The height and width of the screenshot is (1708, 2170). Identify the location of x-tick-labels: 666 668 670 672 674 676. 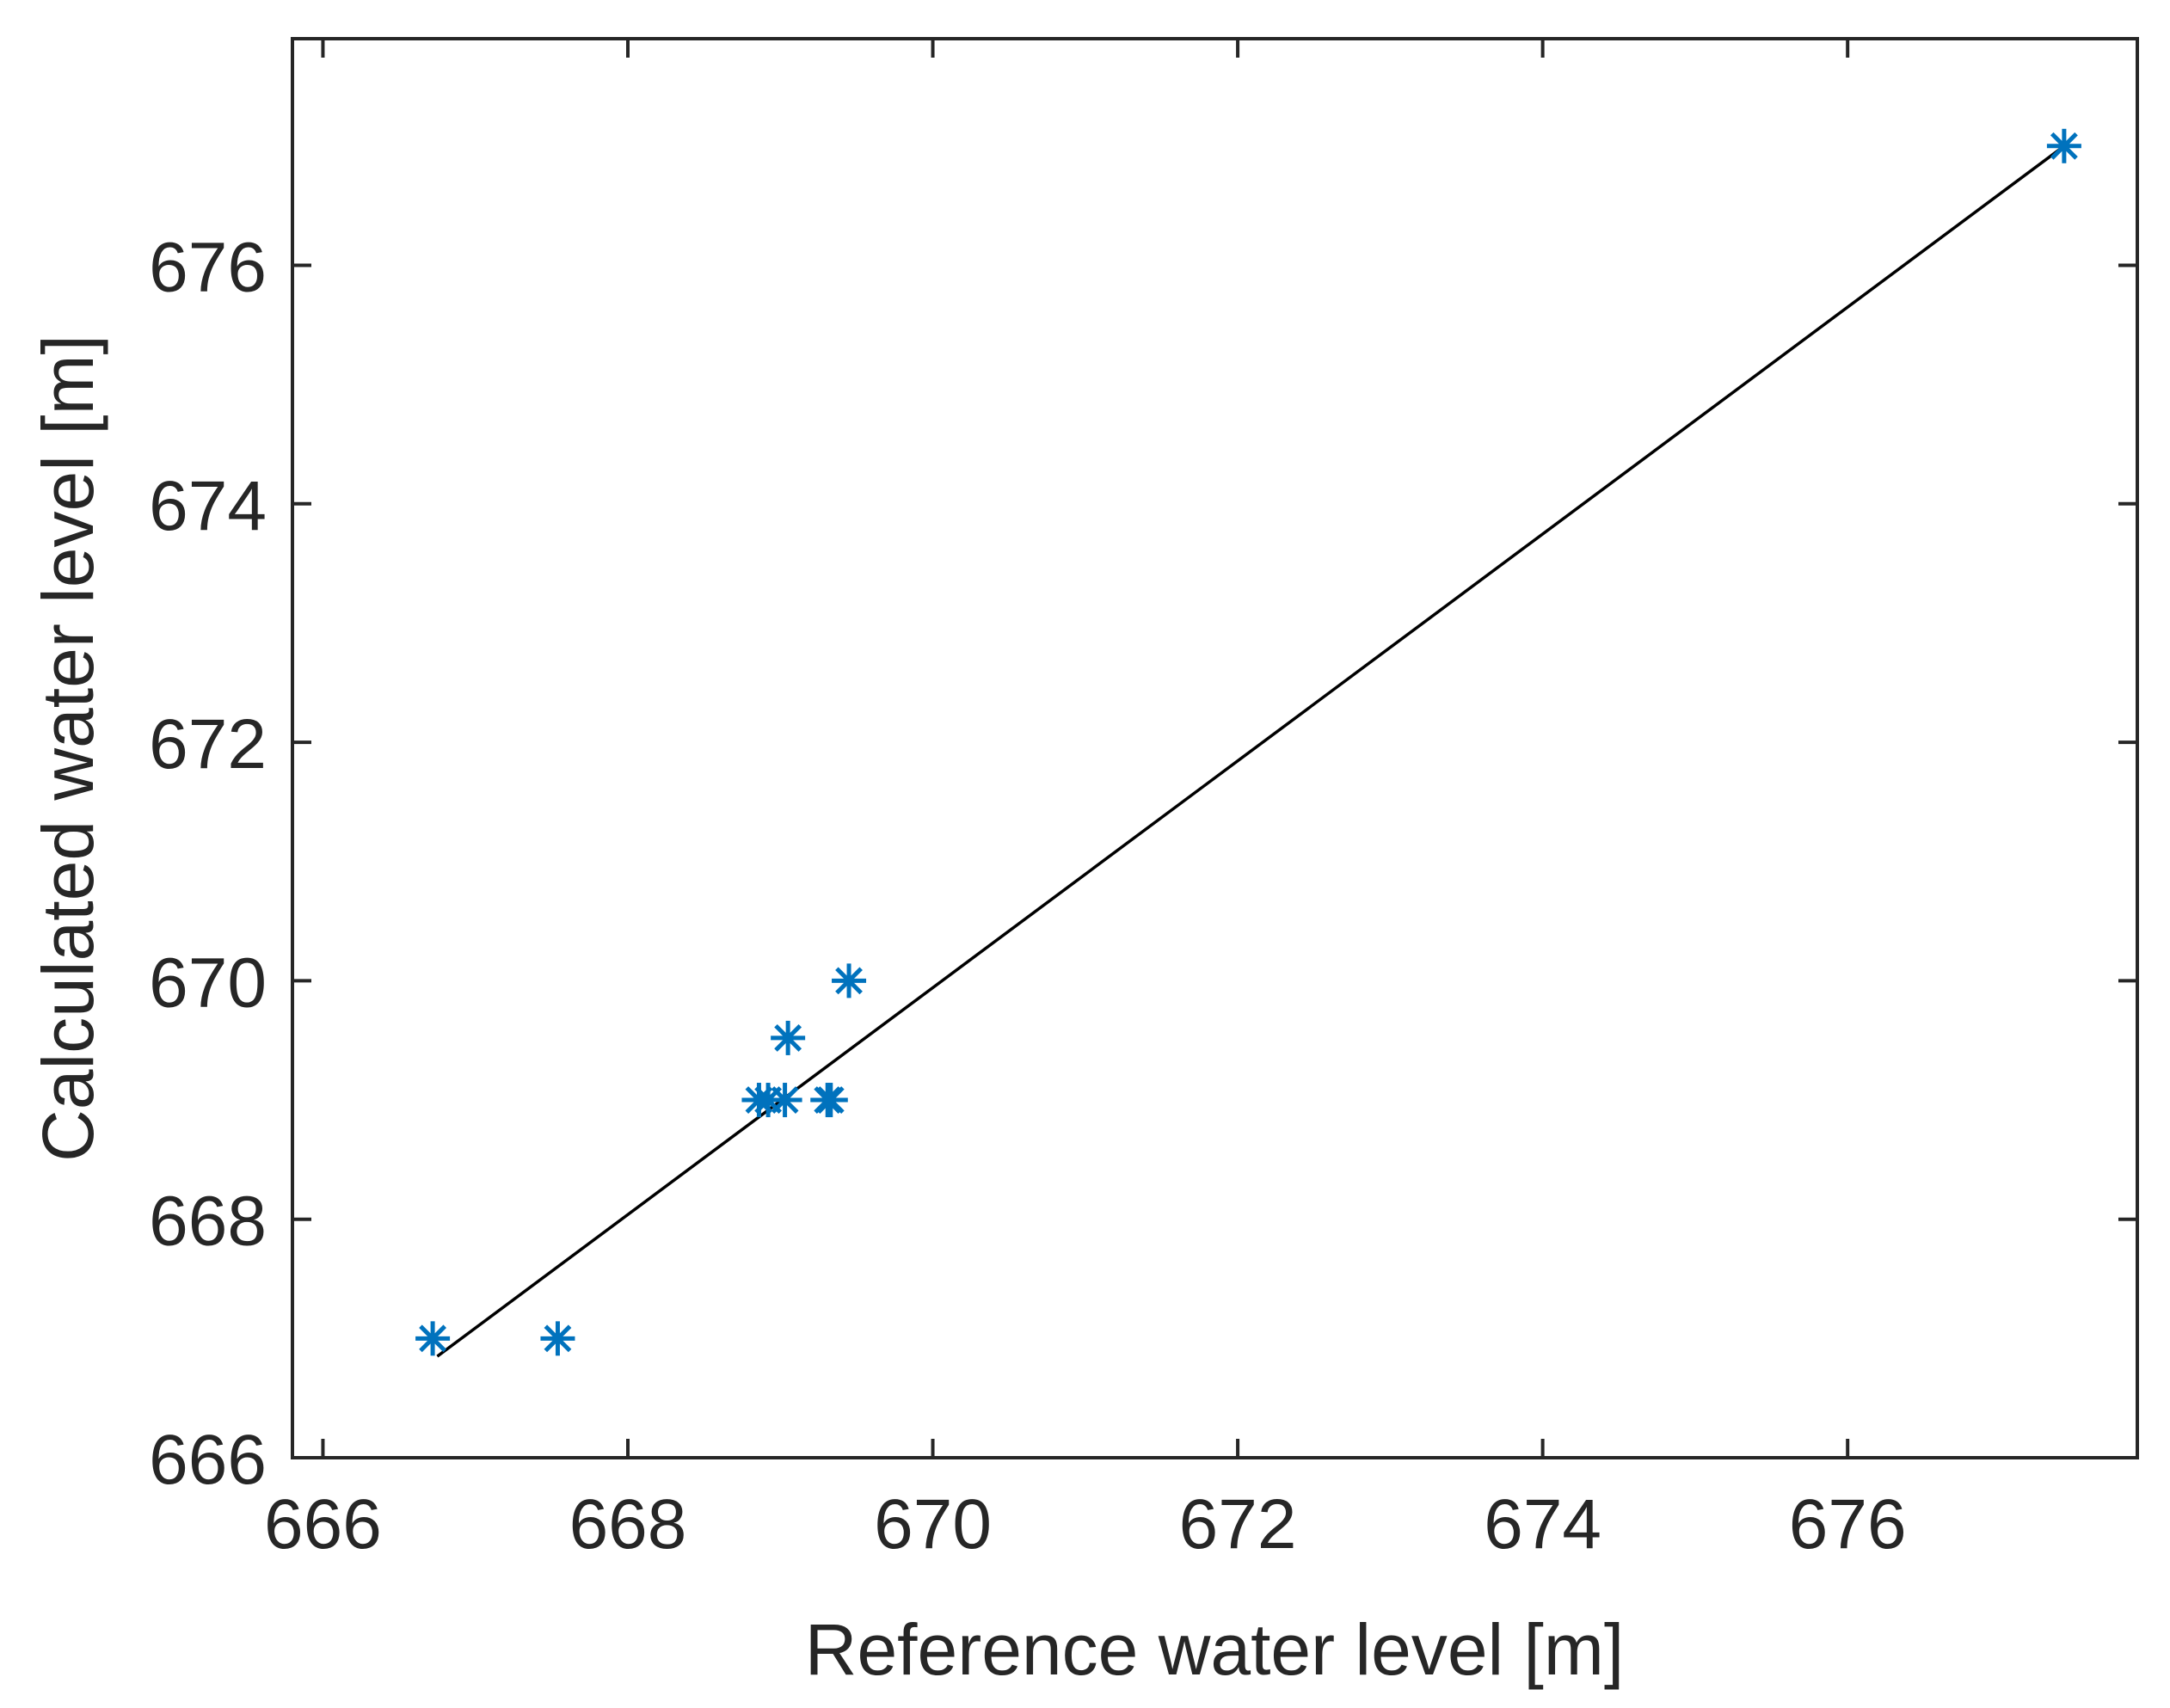
(1085, 1524).